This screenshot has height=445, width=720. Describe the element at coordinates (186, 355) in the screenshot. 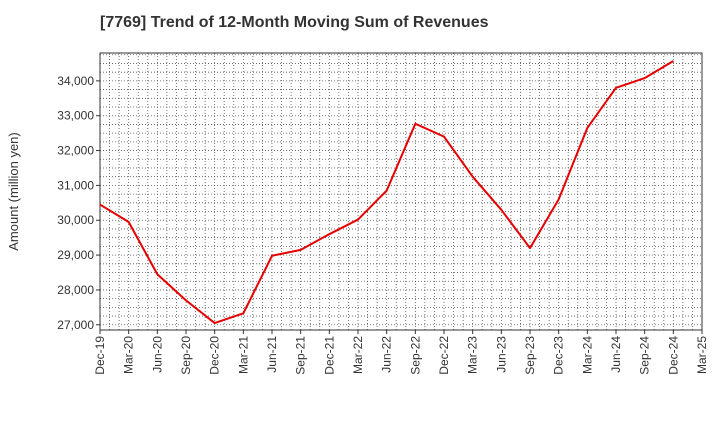

I see `x-tick-label: Sep-20` at that location.